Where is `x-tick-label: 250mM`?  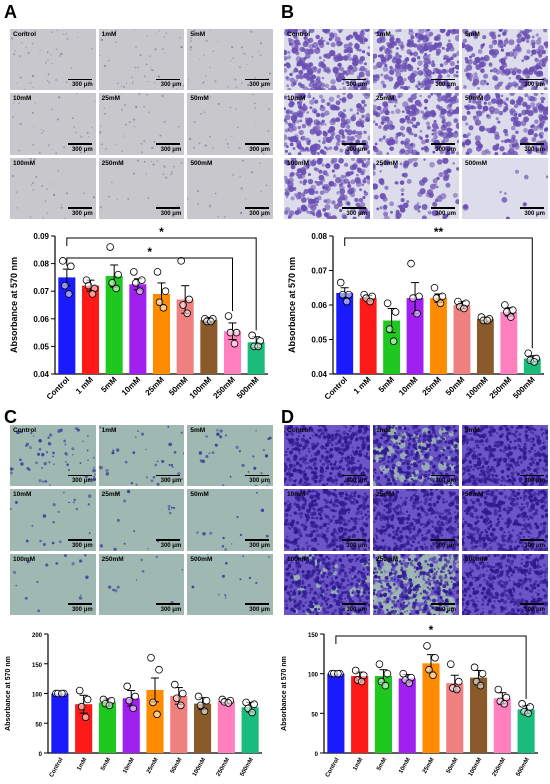 x-tick-label: 250mM is located at coordinates (223, 767).